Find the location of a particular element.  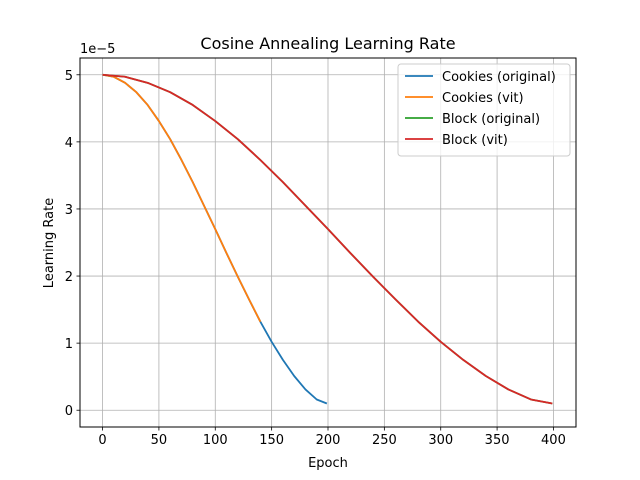

x-axis-label: Epoch is located at coordinates (328, 463).